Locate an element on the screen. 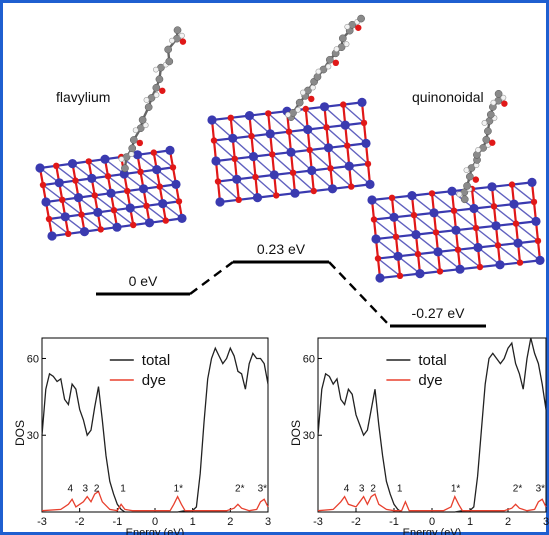 The height and width of the screenshot is (535, 549). x-tick-label: -3 is located at coordinates (318, 522).